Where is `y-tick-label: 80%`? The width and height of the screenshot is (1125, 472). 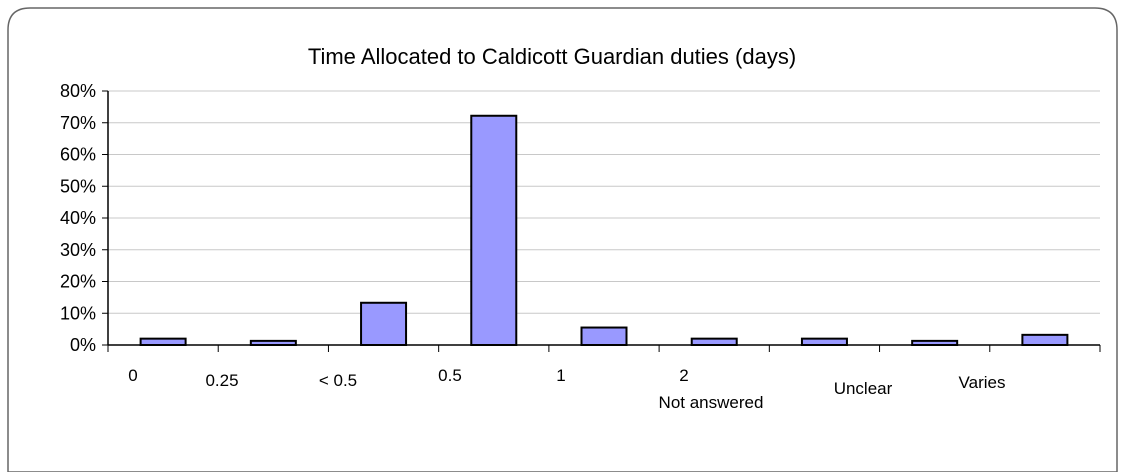
y-tick-label: 80% is located at coordinates (78, 91).